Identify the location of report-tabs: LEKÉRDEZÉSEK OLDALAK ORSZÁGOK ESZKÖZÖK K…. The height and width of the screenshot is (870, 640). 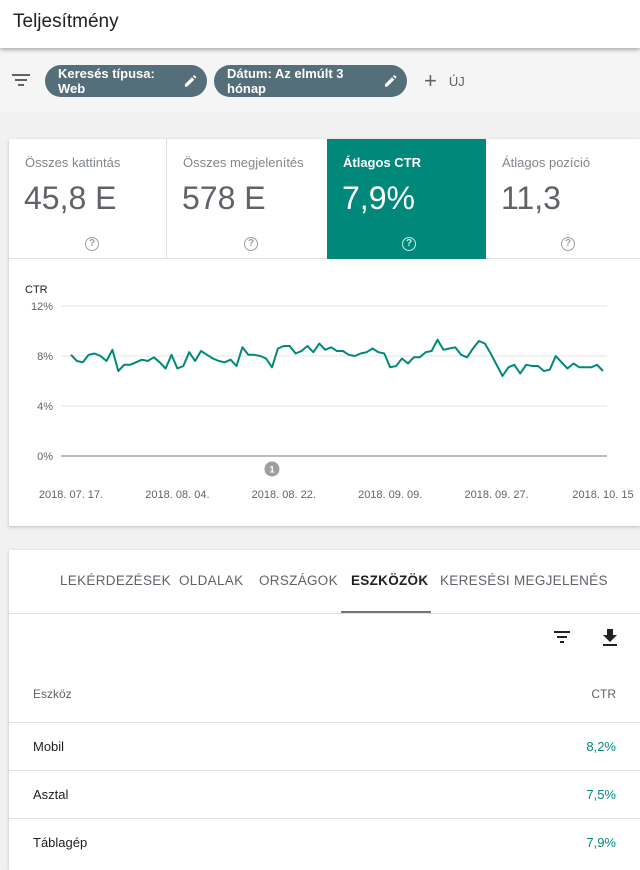
(324, 582).